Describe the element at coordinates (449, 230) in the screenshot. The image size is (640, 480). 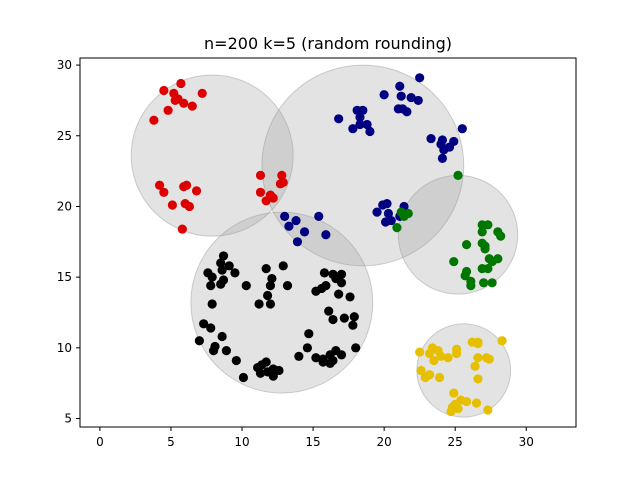
I see `cluster-4-points` at that location.